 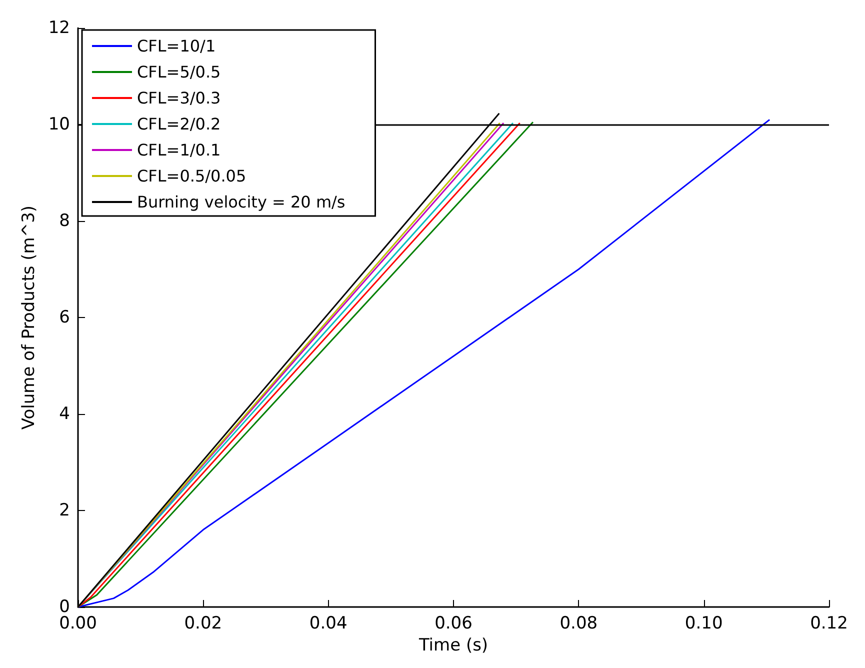 What do you see at coordinates (176, 46) in the screenshot?
I see `legend-label: CFL=10/1` at bounding box center [176, 46].